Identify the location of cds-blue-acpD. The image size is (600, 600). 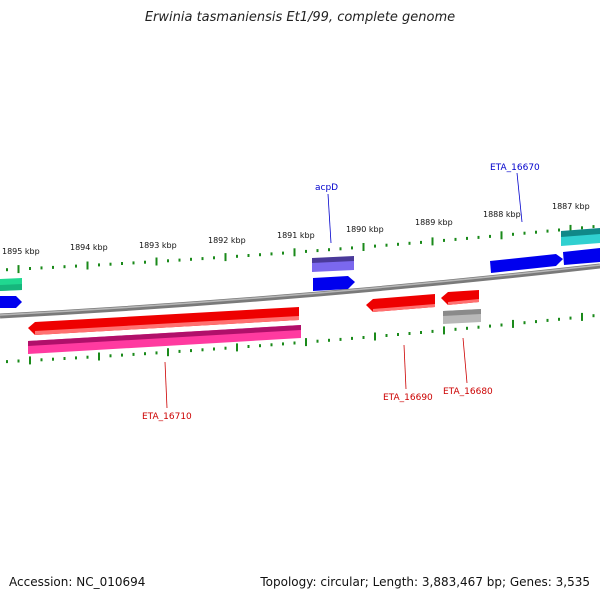
(334, 283).